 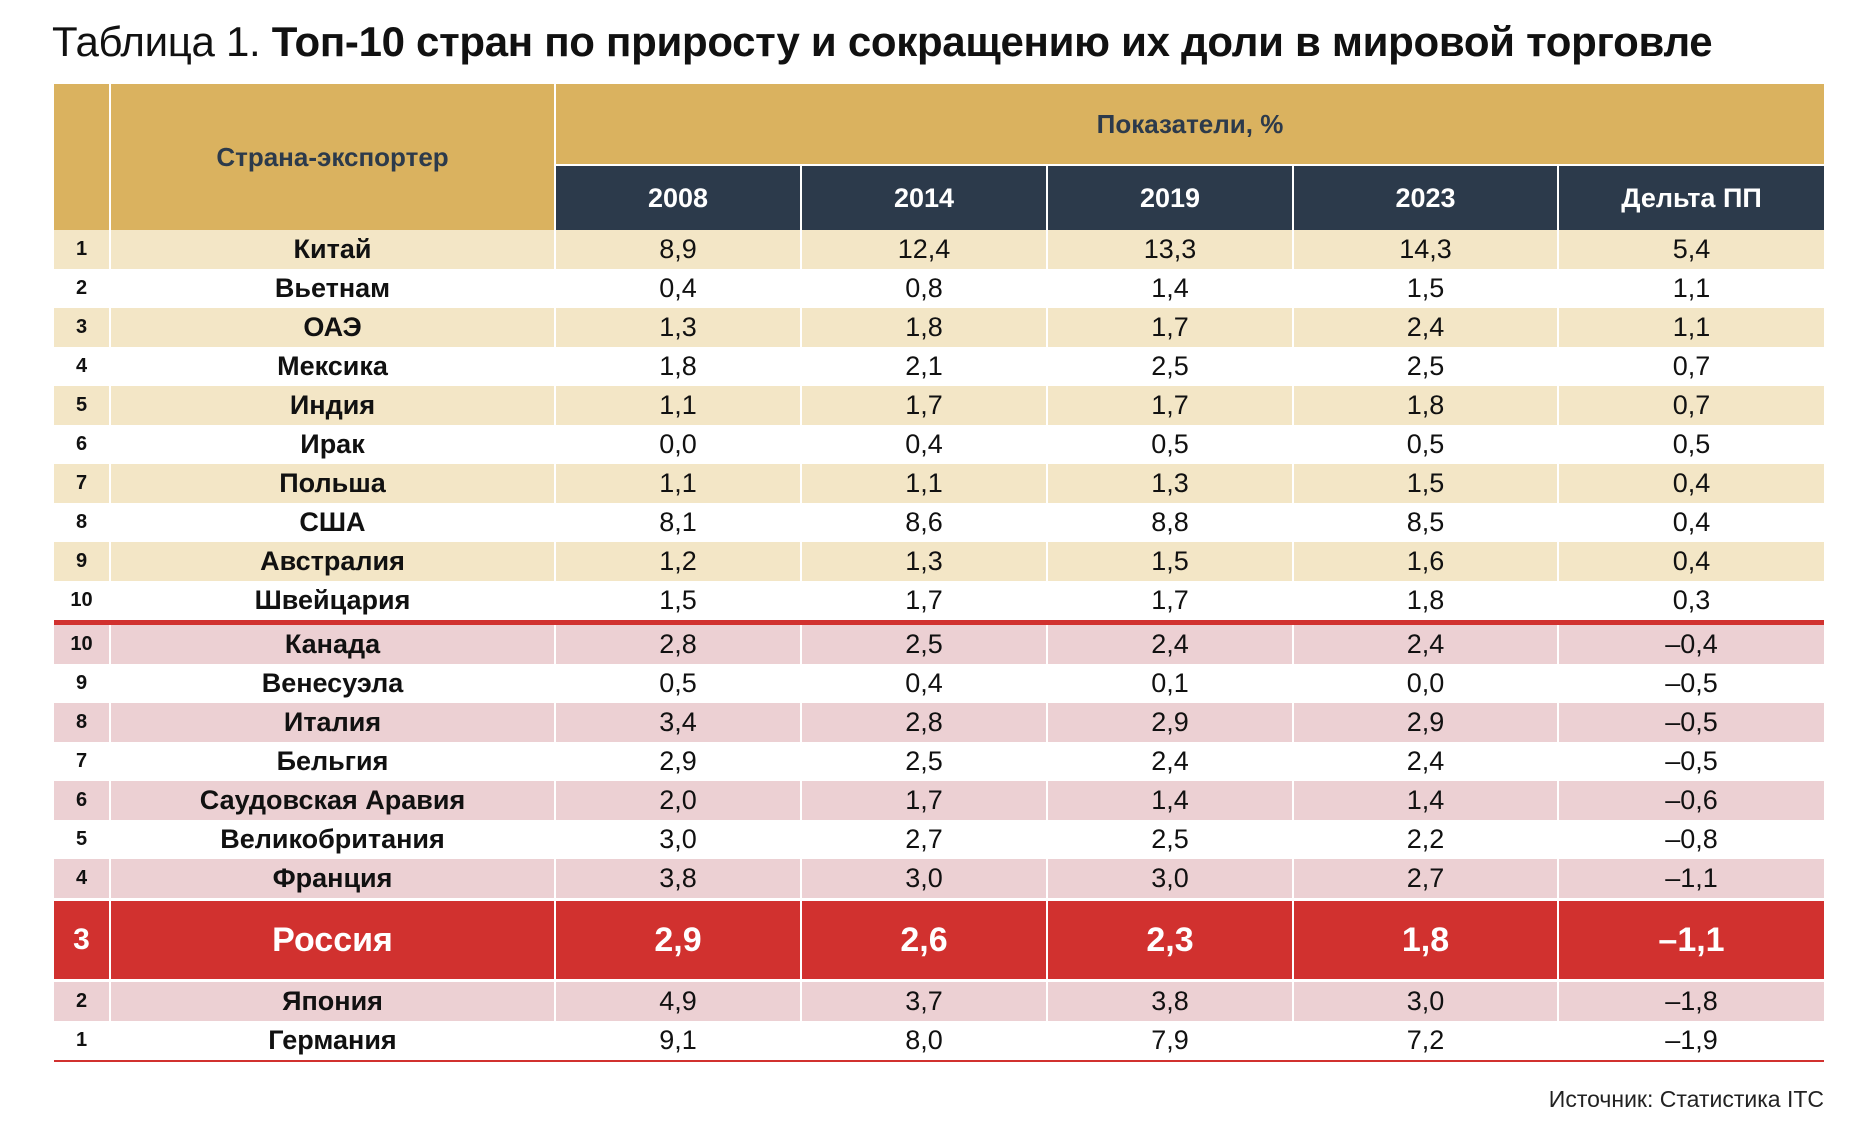 I want to click on country-cell: Бельгия, so click(x=333, y=761).